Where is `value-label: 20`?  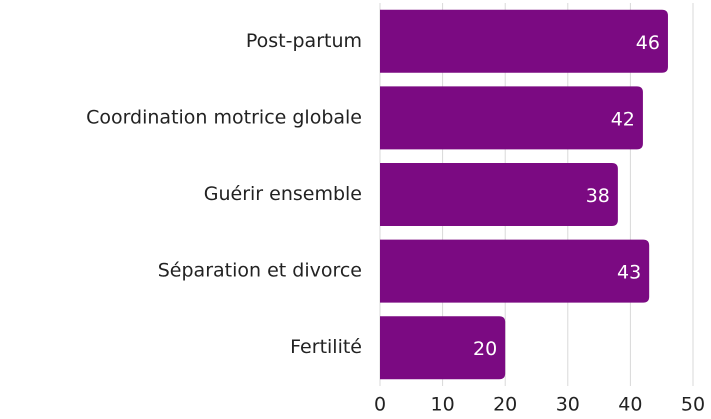 value-label: 20 is located at coordinates (485, 349).